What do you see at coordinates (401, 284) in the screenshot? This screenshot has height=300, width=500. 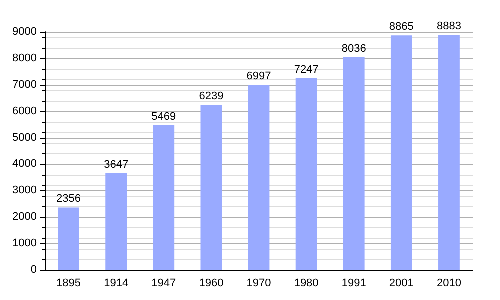 I see `x-tick-label: 2001` at bounding box center [401, 284].